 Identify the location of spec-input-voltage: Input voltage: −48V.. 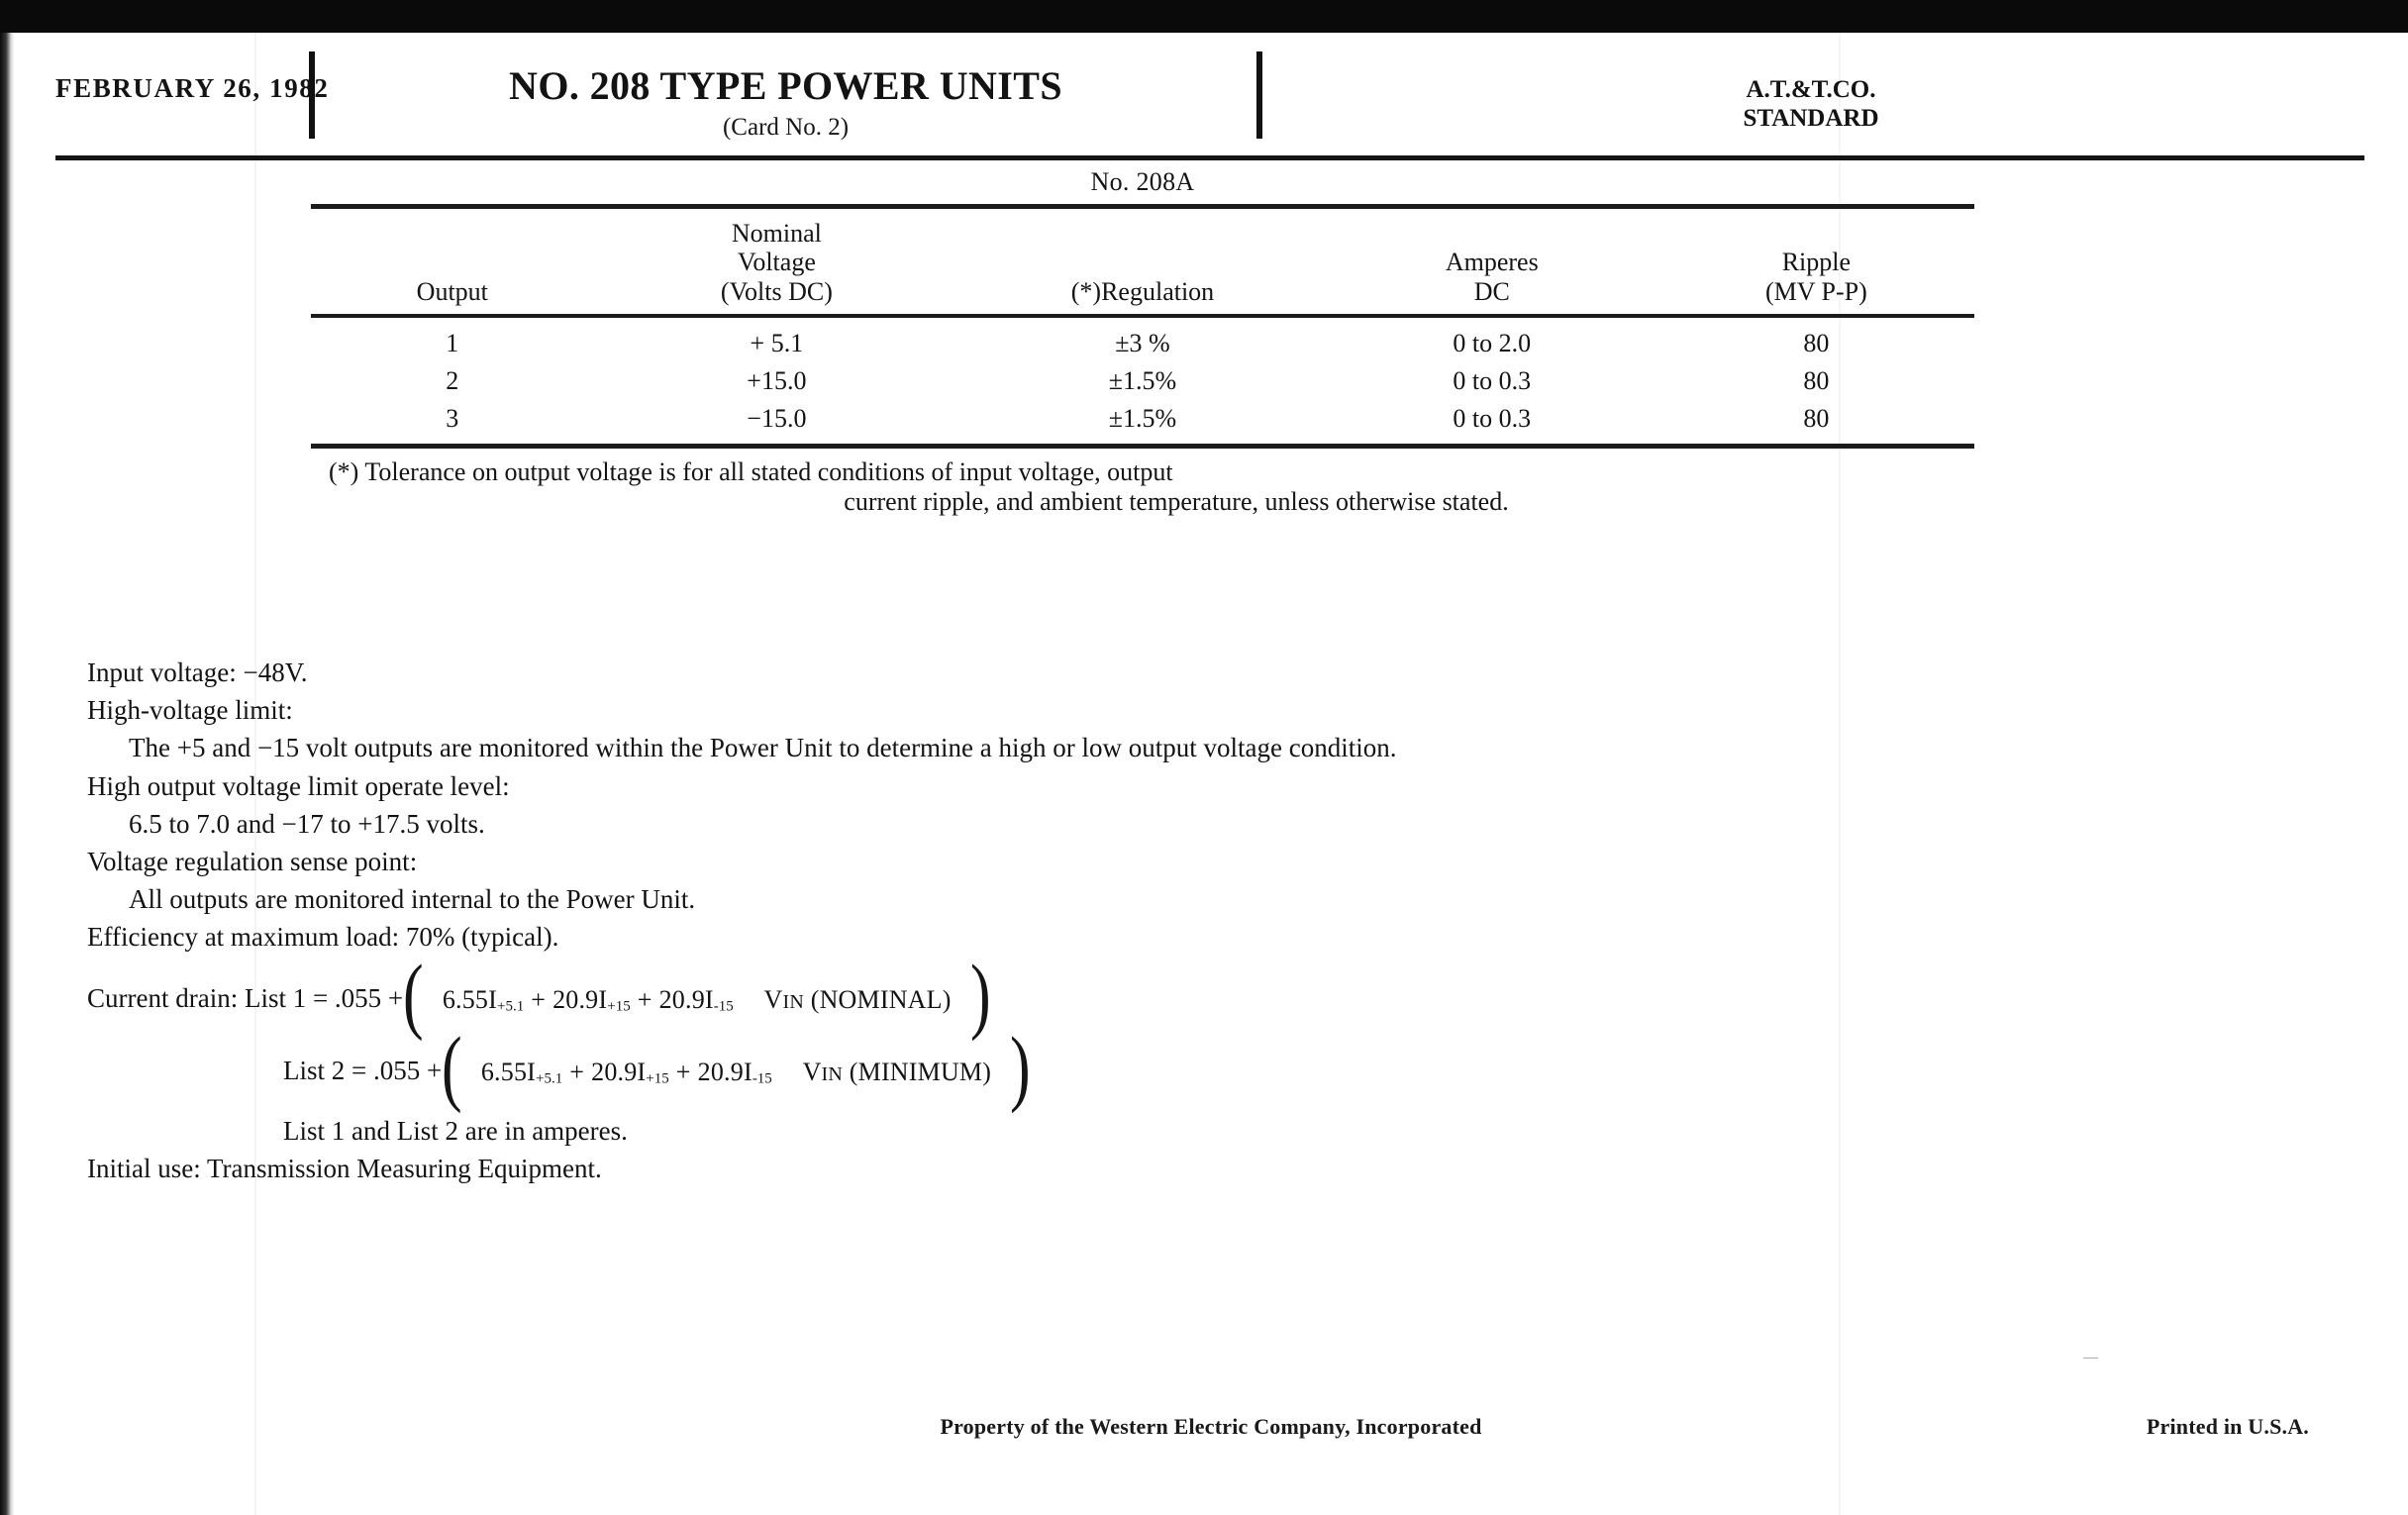
(197, 672).